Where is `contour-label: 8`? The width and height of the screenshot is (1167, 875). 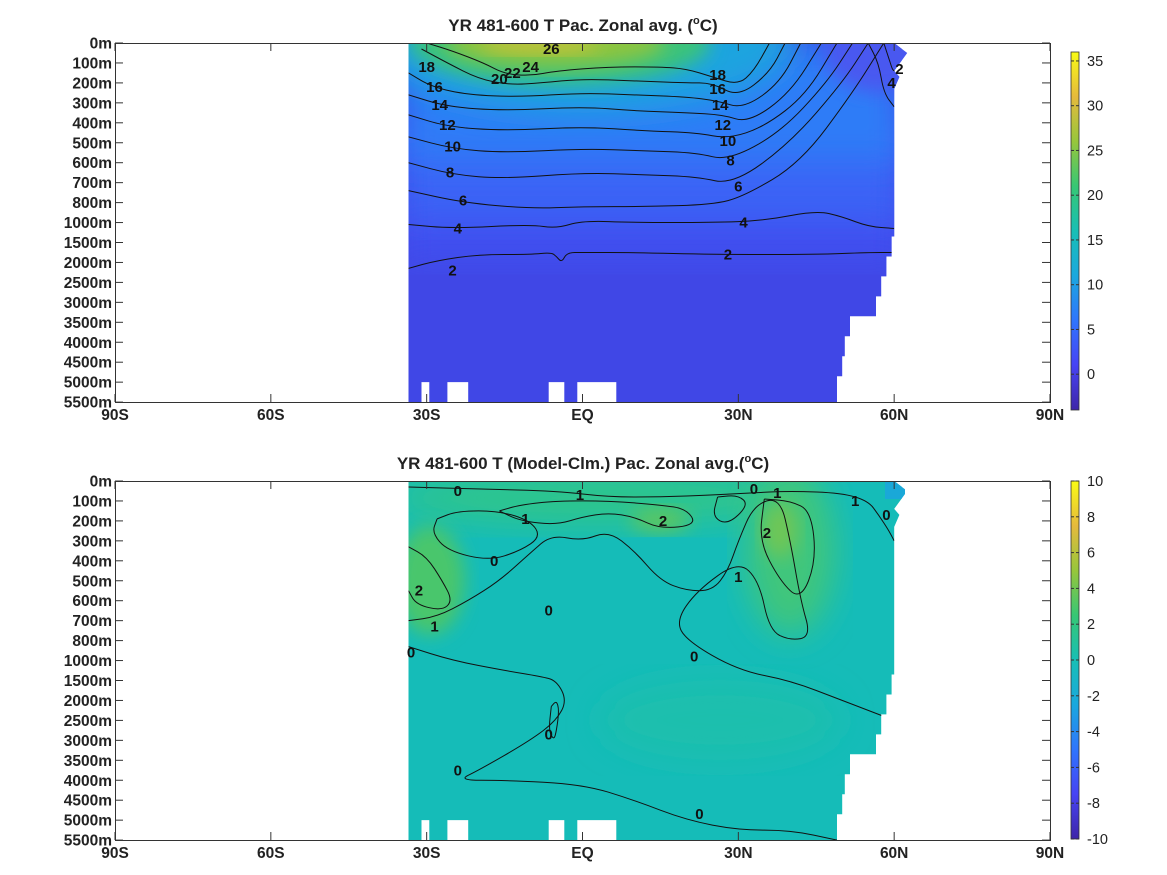 contour-label: 8 is located at coordinates (450, 173).